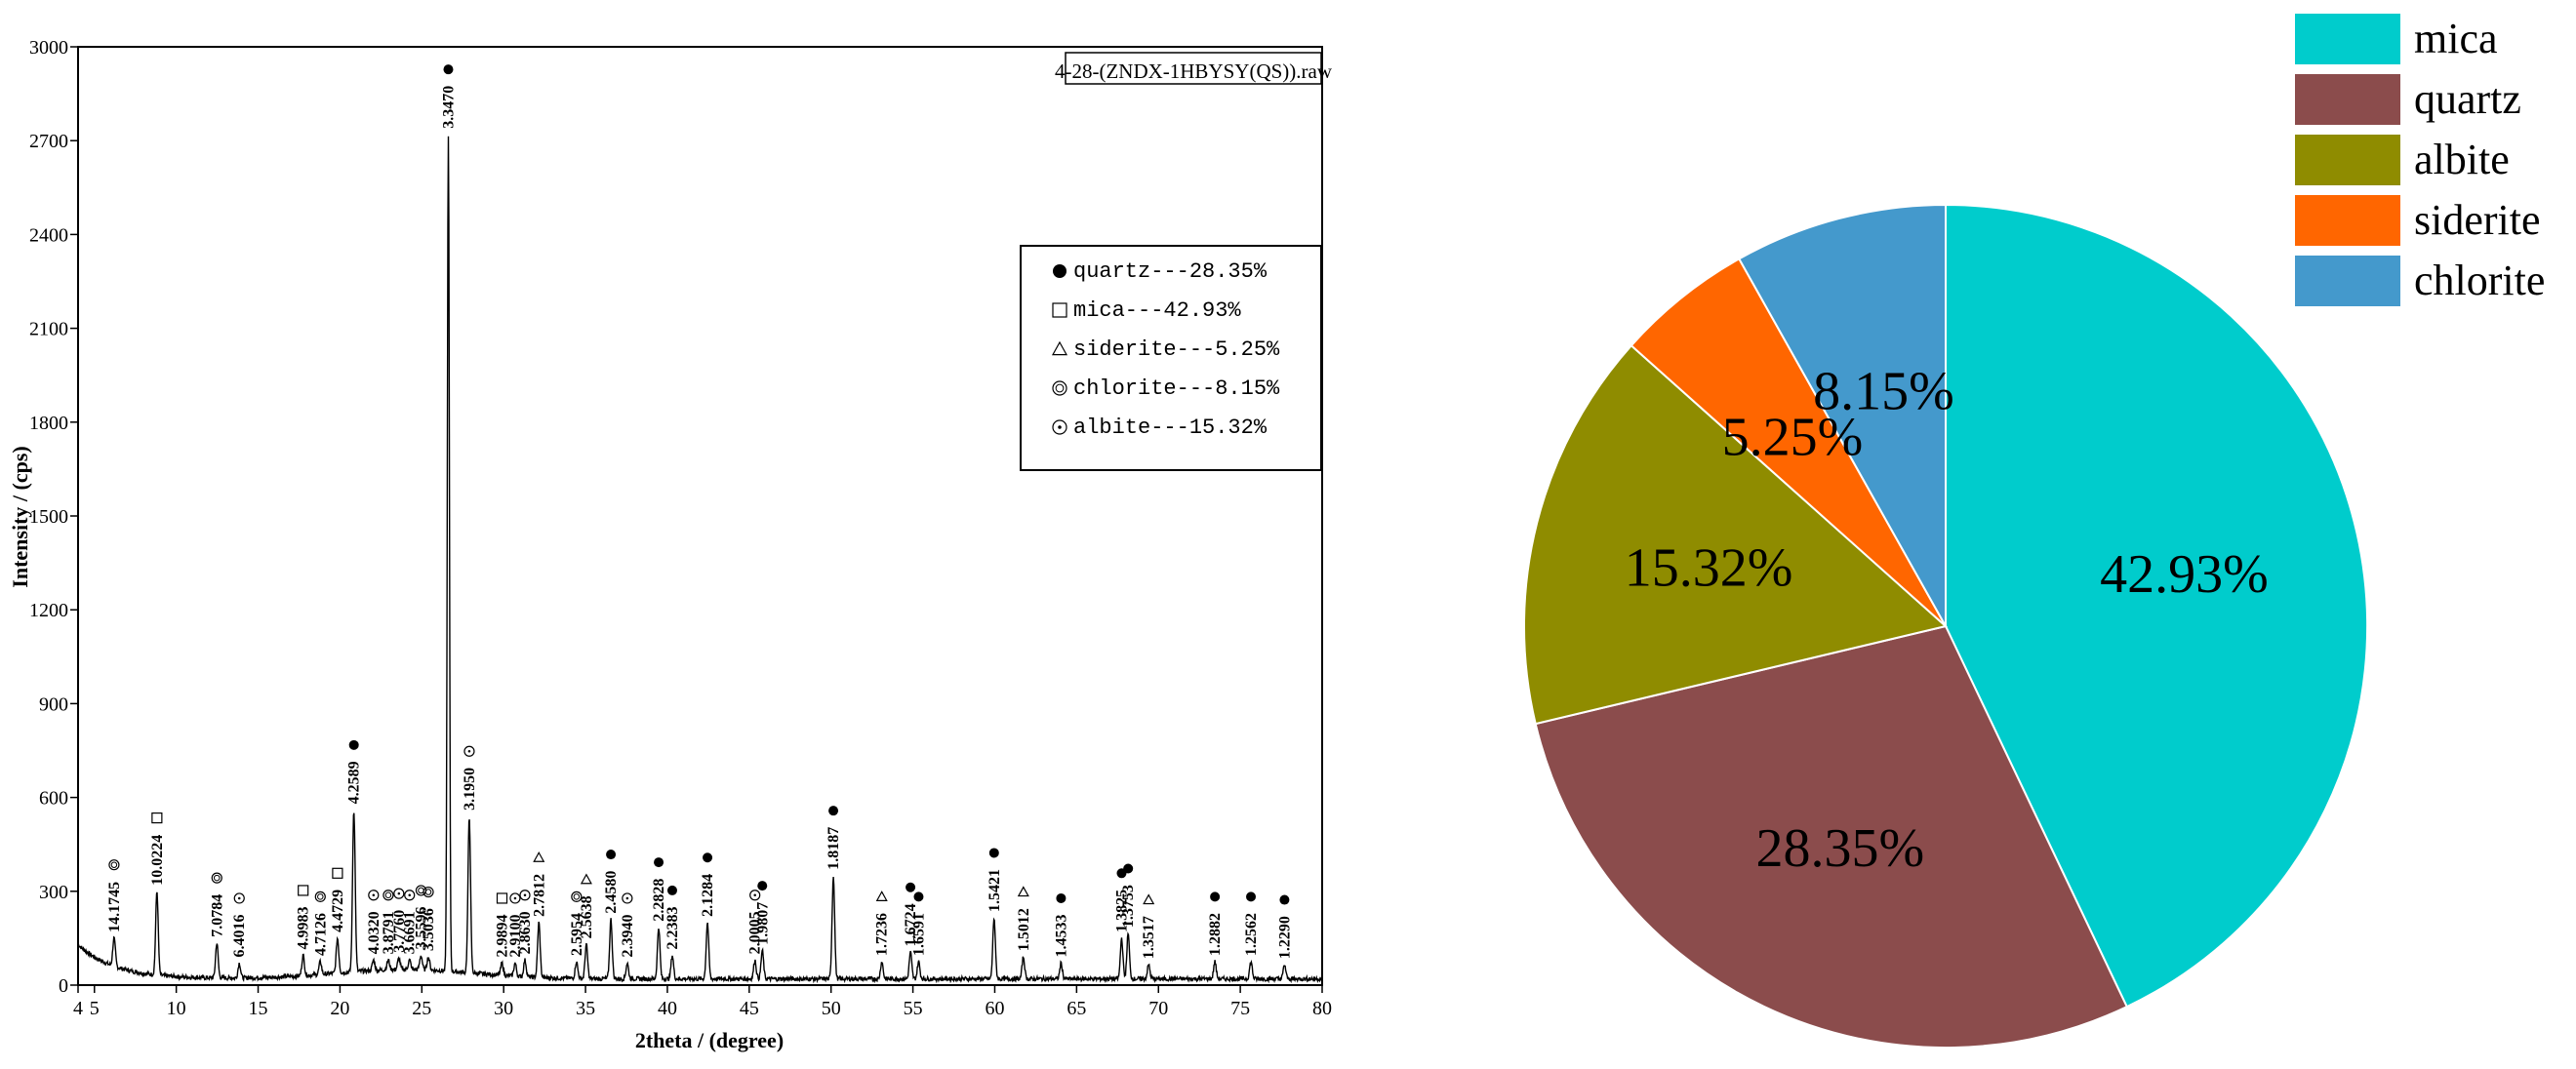  I want to click on peak-d-spacing-label: 1.3517, so click(1149, 937).